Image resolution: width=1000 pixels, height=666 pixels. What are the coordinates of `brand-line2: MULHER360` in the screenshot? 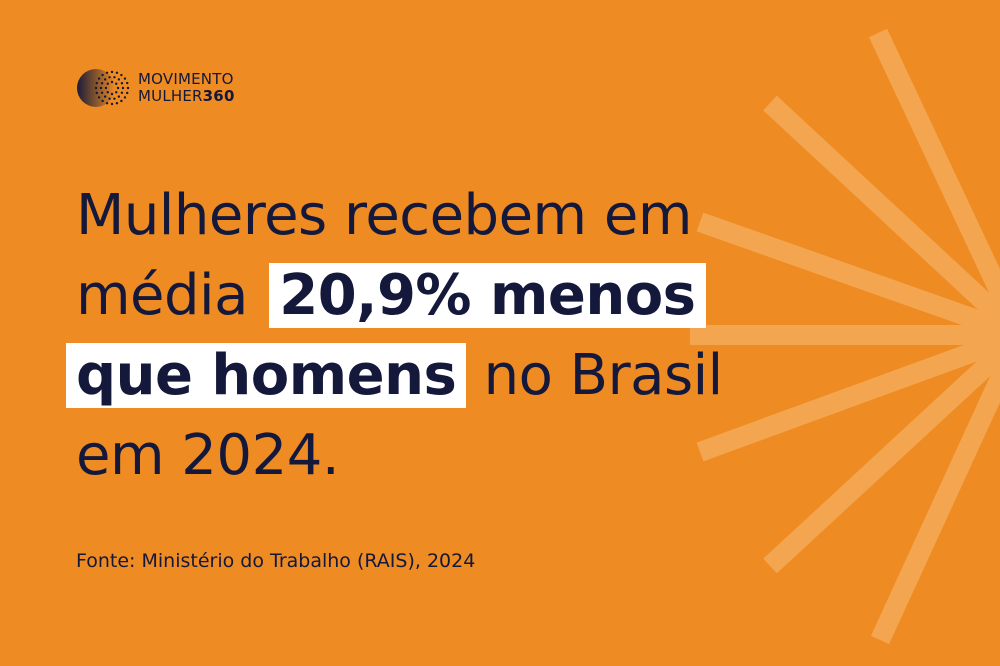 It's located at (186, 96).